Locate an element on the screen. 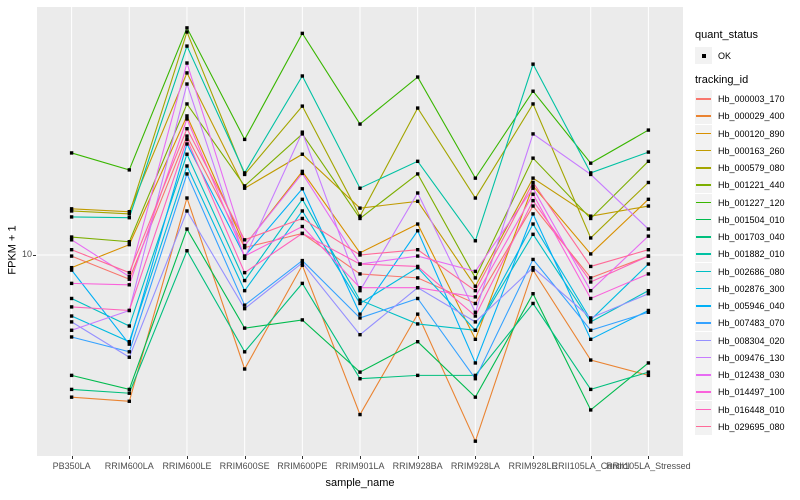 The image size is (800, 500). legend-label-Hb_002876_300: Hb_002876_300 is located at coordinates (751, 288).